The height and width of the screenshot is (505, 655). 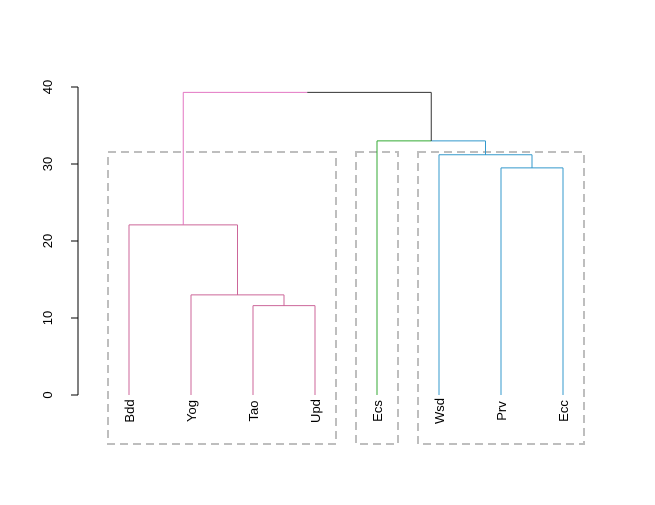 I want to click on y-axis: 0 10 20 30 40, so click(x=59, y=239).